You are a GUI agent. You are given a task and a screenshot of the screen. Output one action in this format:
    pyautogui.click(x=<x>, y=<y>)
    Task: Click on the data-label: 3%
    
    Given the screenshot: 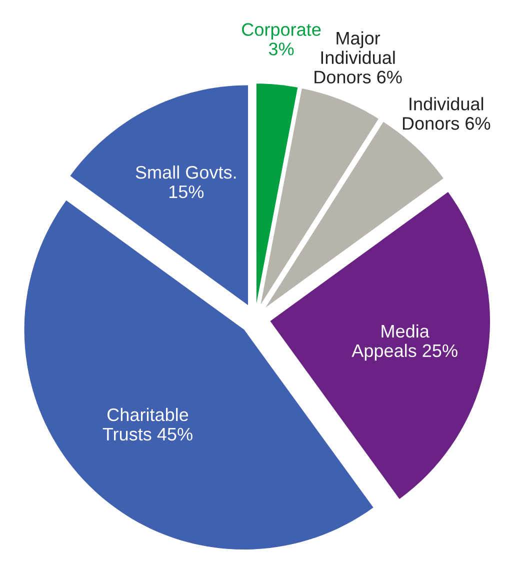 What is the action you would take?
    pyautogui.click(x=281, y=49)
    